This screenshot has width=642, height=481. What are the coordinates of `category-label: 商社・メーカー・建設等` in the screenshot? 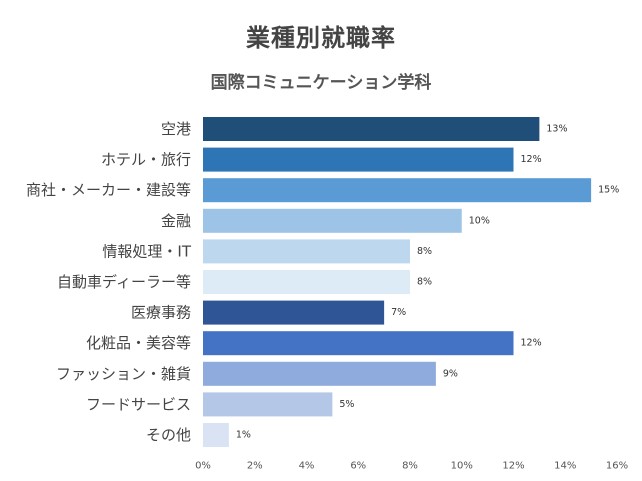 It's located at (108, 190).